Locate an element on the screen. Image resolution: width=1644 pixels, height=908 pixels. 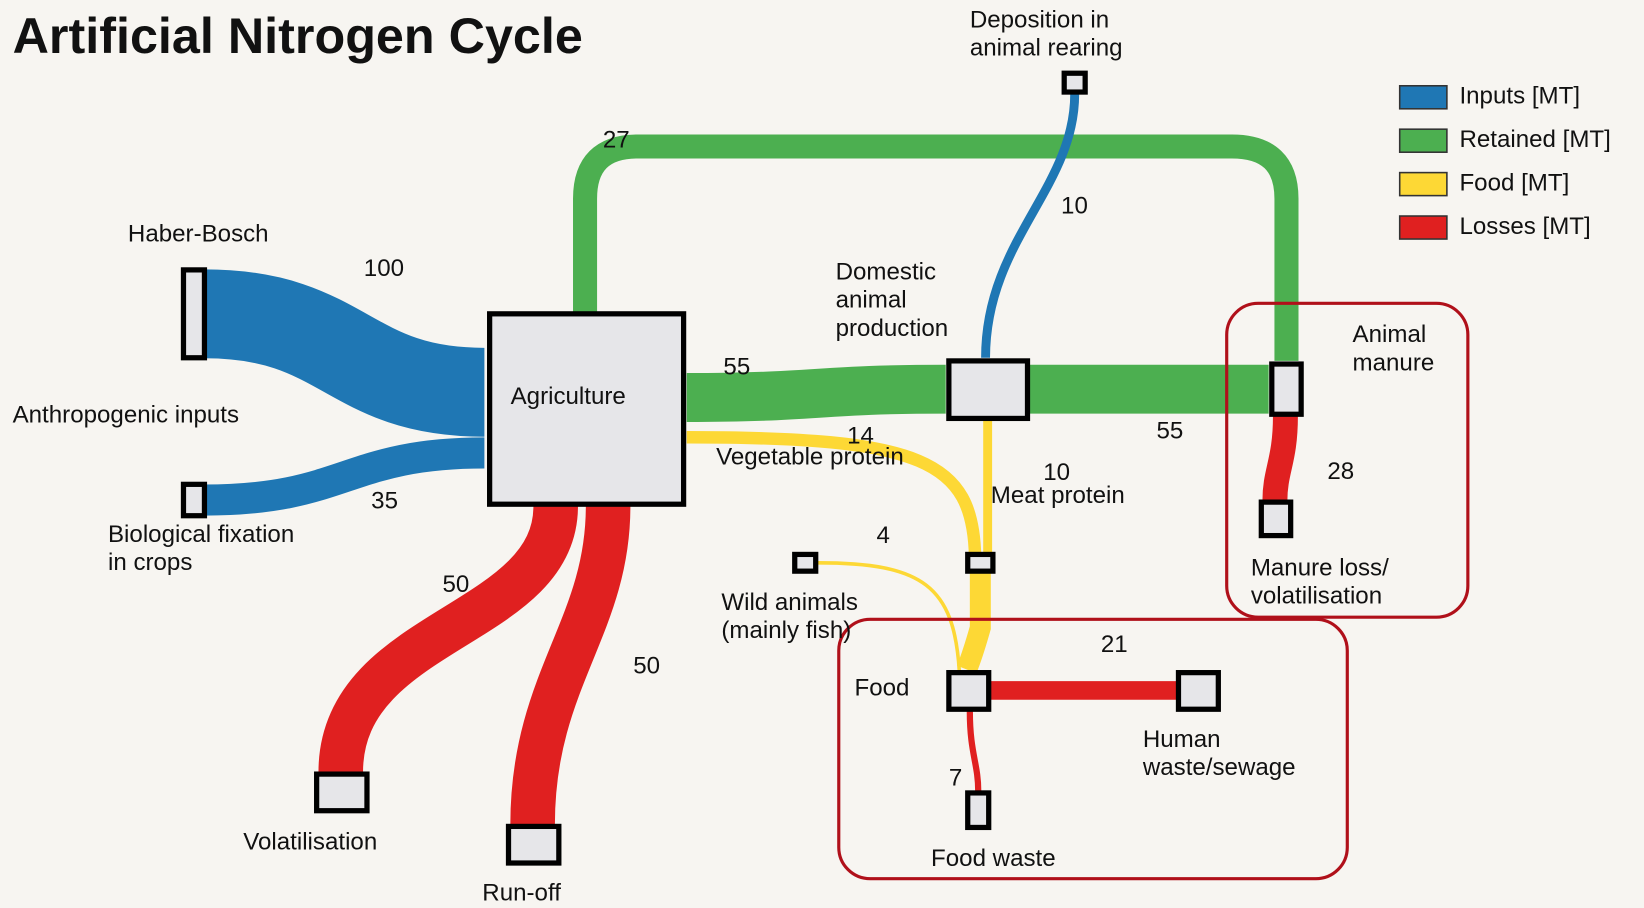
node-label: Anthropogenic inputs is located at coordinates (126, 415).